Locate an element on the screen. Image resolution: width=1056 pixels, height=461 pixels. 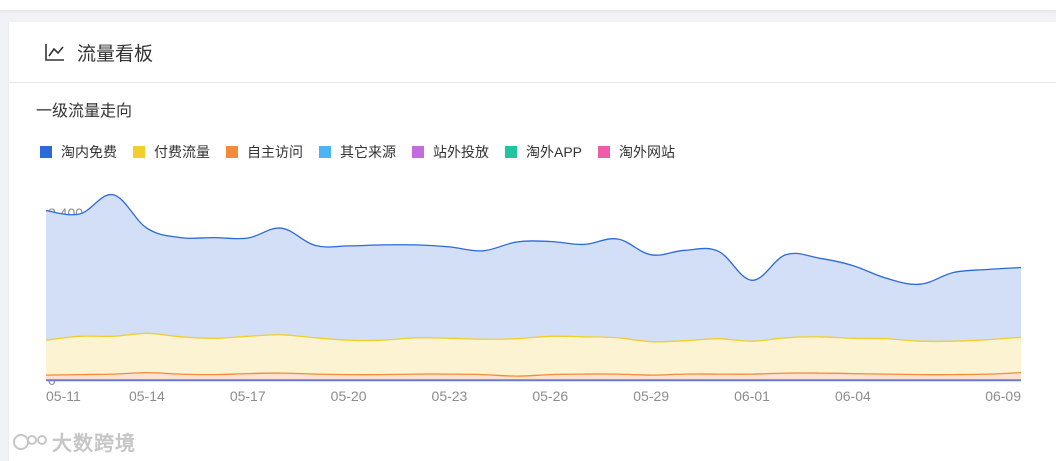
line-chart-icon is located at coordinates (54, 52).